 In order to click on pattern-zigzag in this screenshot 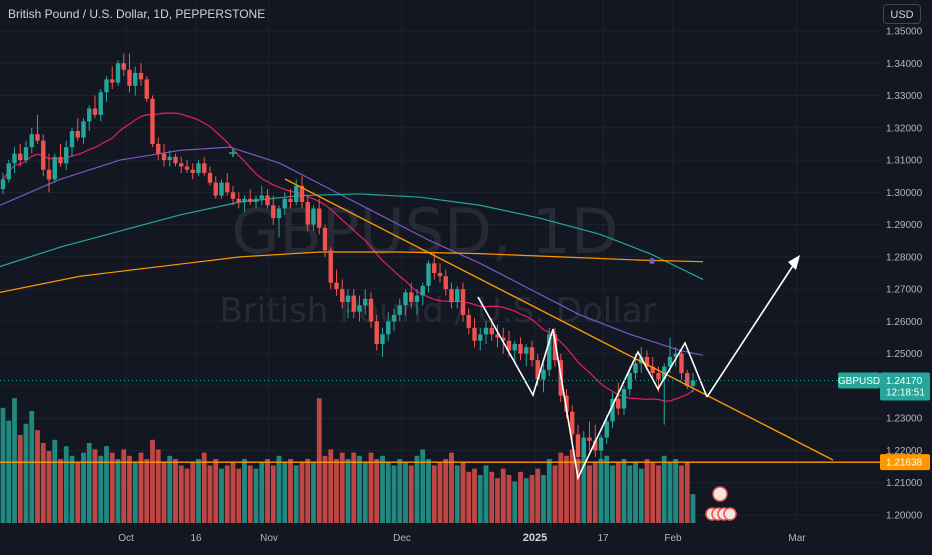, I will do `click(592, 388)`.